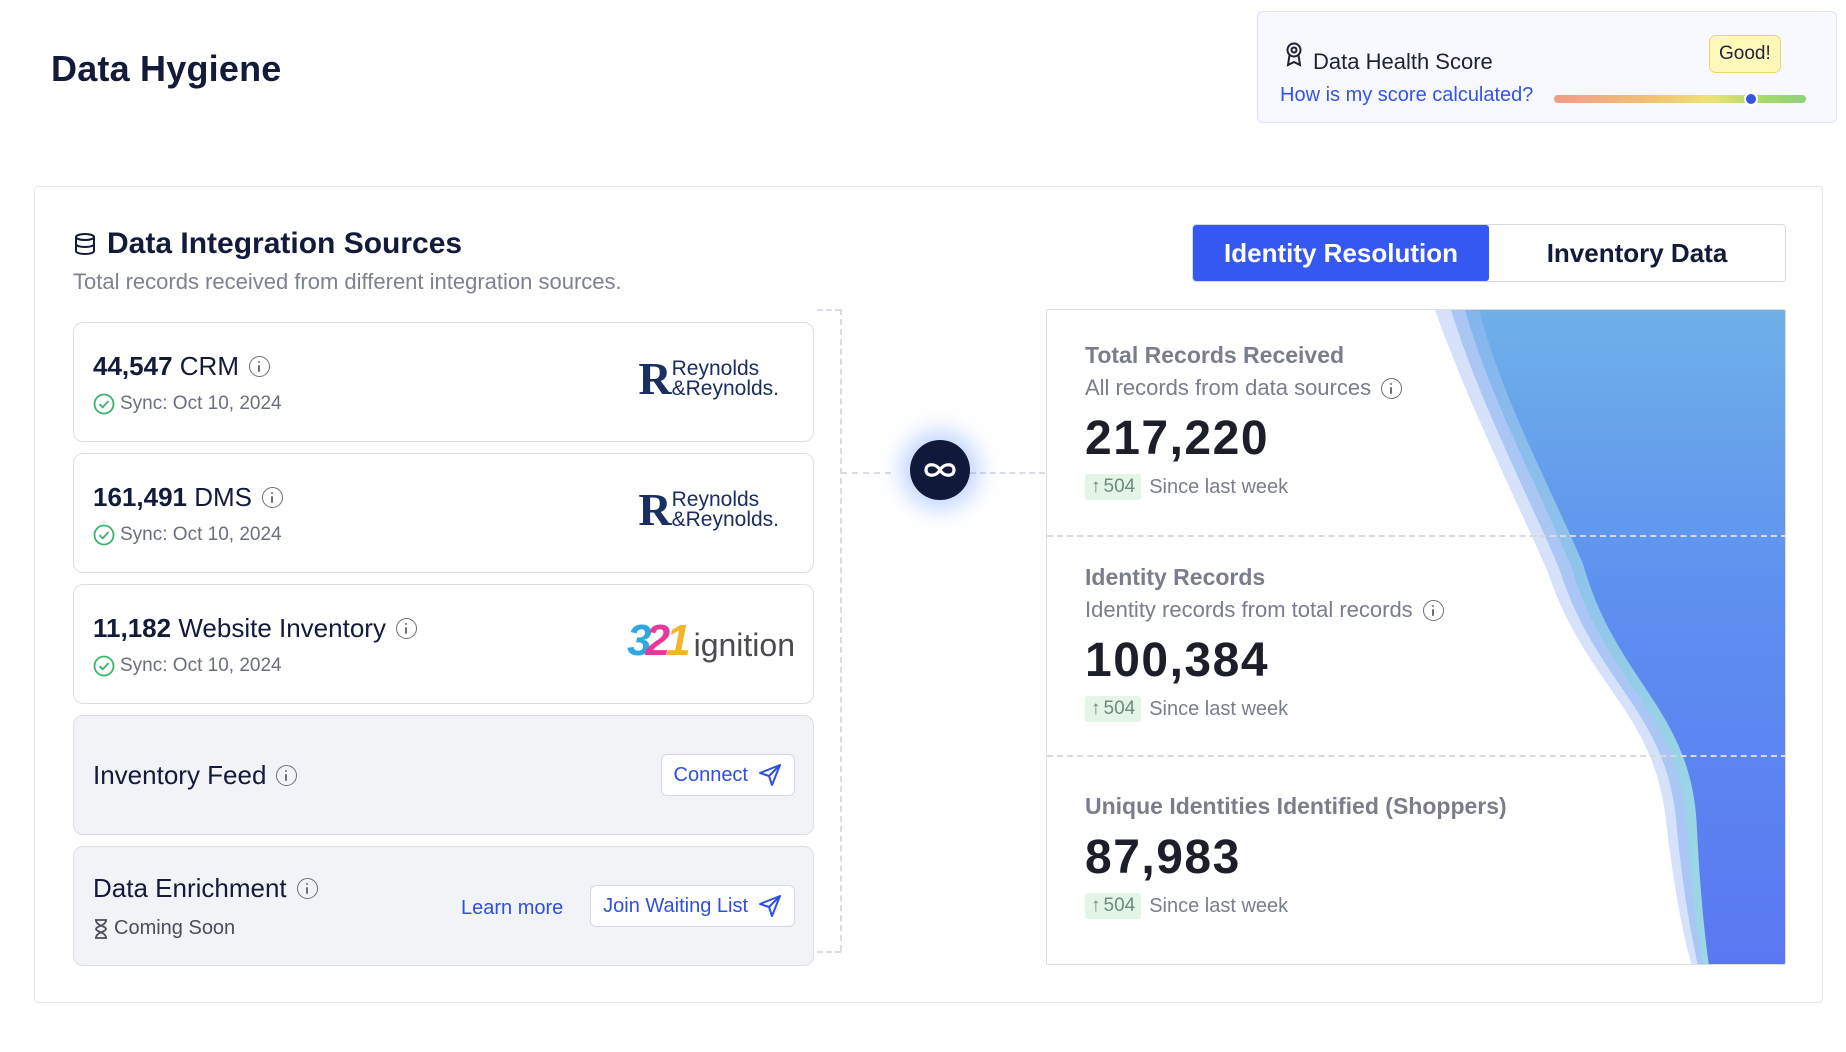  Describe the element at coordinates (180, 775) in the screenshot. I see `source-name: Inventory Feed` at that location.